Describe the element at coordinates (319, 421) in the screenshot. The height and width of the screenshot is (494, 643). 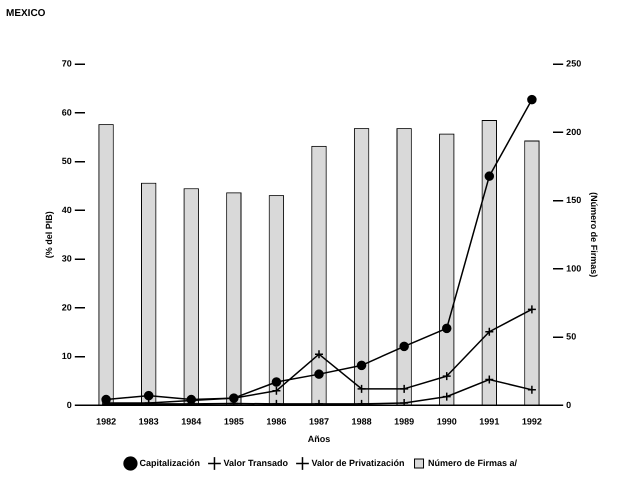
I see `x-tick-label: 1987` at that location.